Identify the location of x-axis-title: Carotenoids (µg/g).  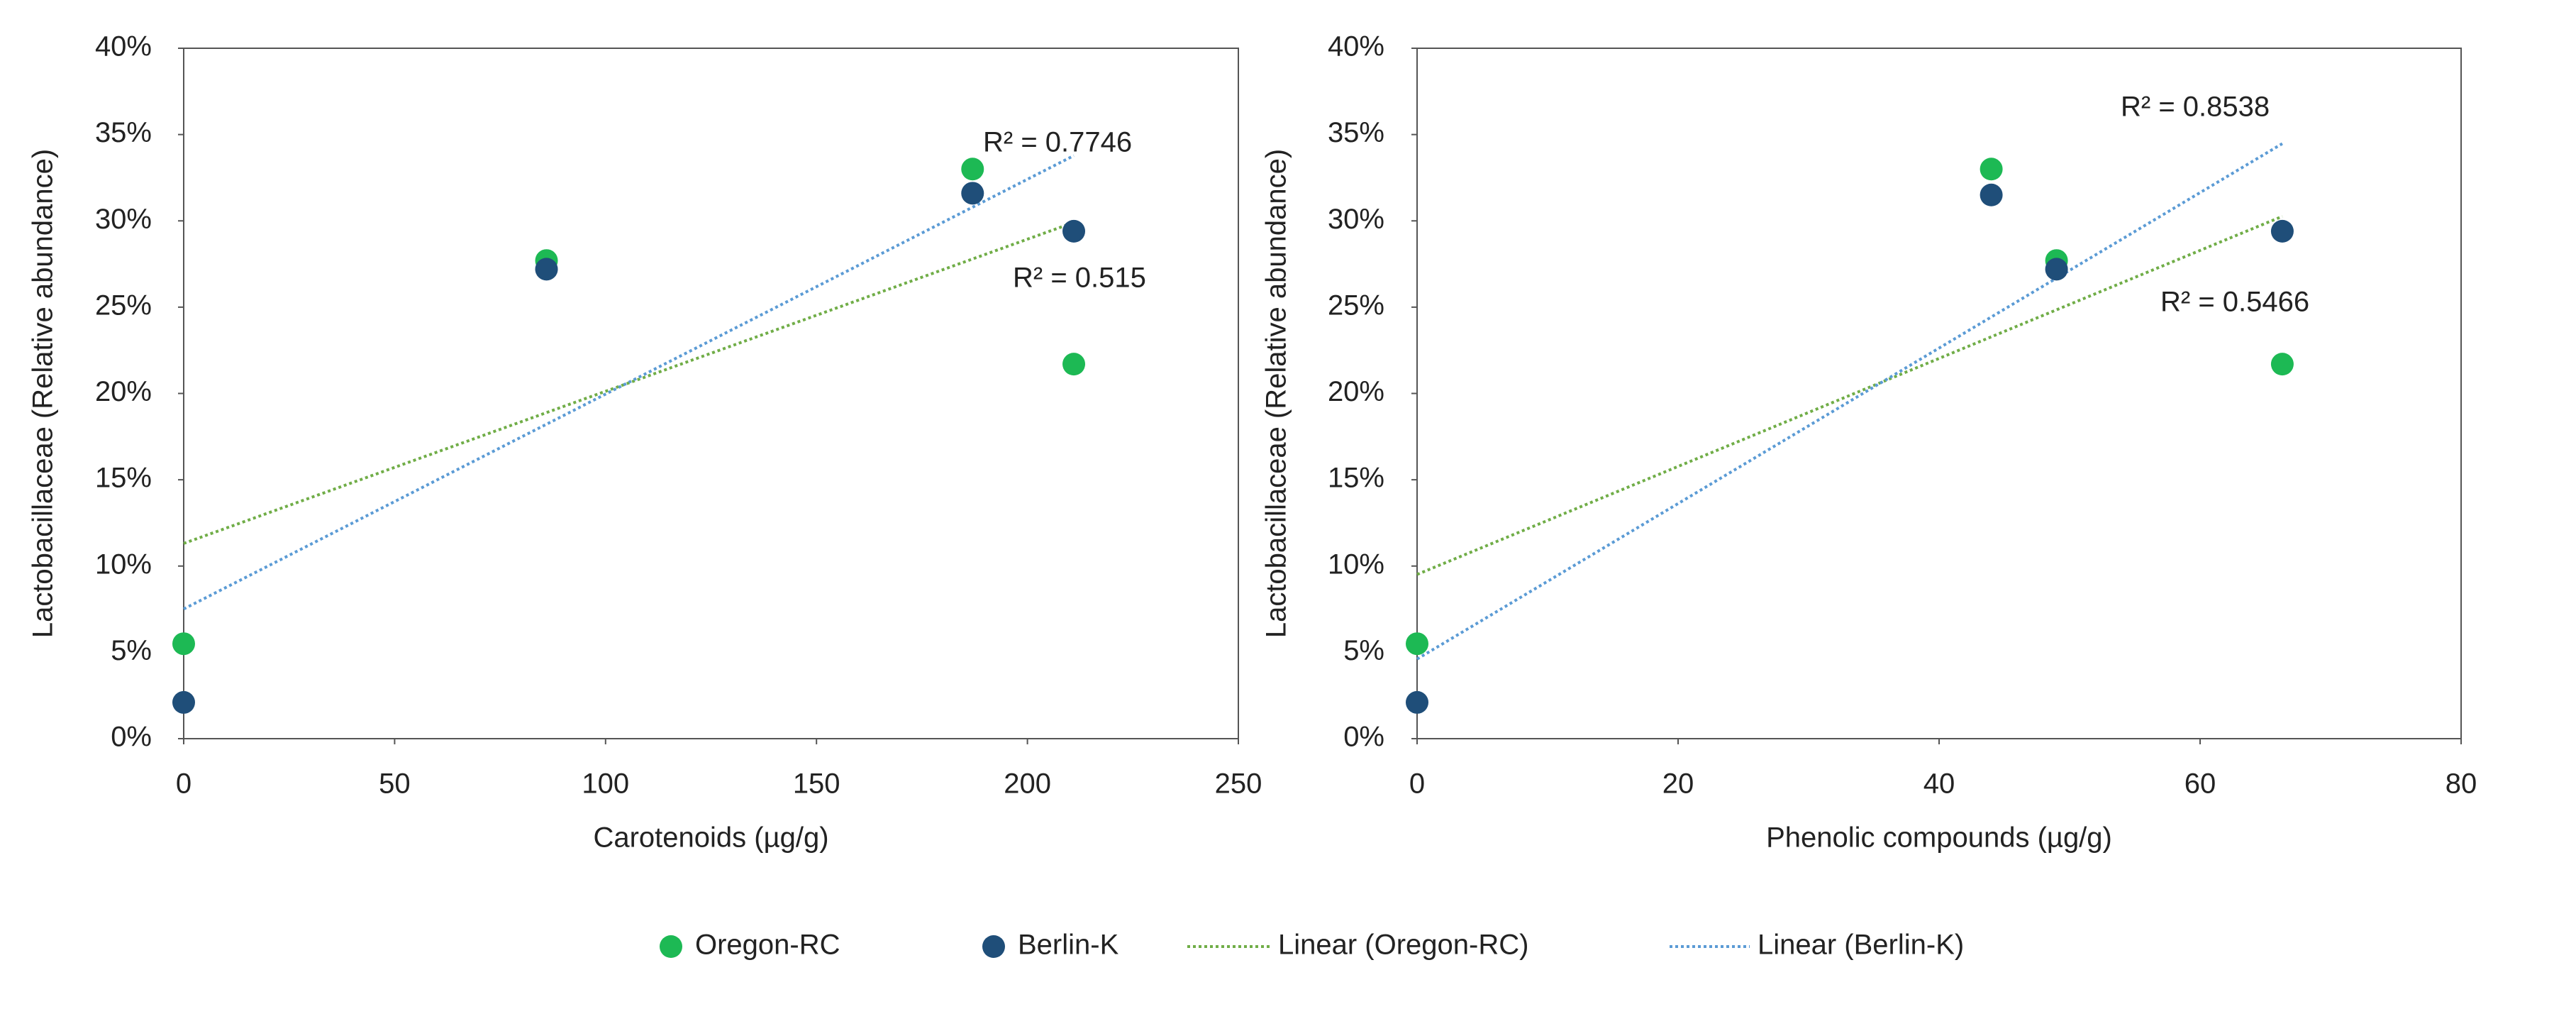
(710, 838).